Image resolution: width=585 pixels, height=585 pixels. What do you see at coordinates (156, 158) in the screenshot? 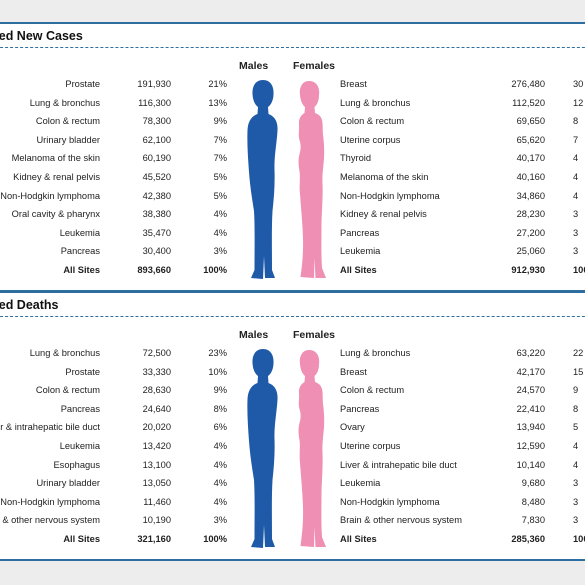
I see `male-count: 60,190` at bounding box center [156, 158].